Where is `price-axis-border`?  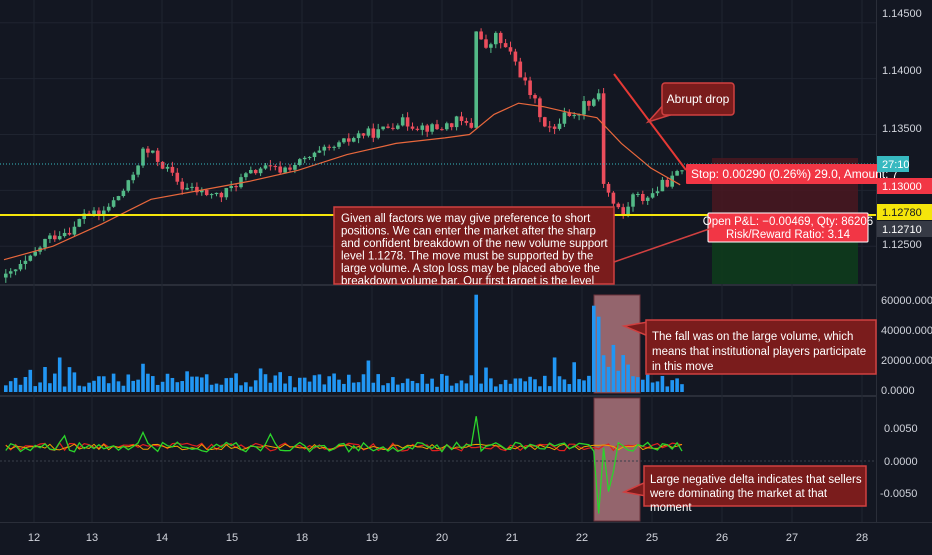
price-axis-border is located at coordinates (876, 261).